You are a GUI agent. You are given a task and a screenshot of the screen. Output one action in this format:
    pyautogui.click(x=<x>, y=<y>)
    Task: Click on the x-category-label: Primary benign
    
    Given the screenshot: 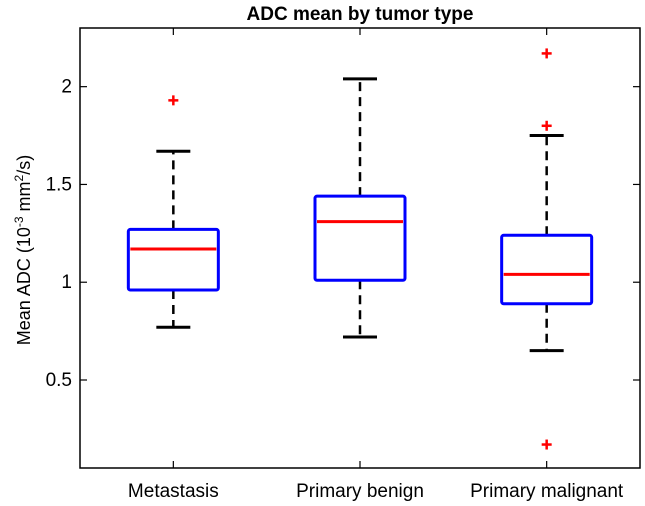 What is the action you would take?
    pyautogui.click(x=360, y=491)
    